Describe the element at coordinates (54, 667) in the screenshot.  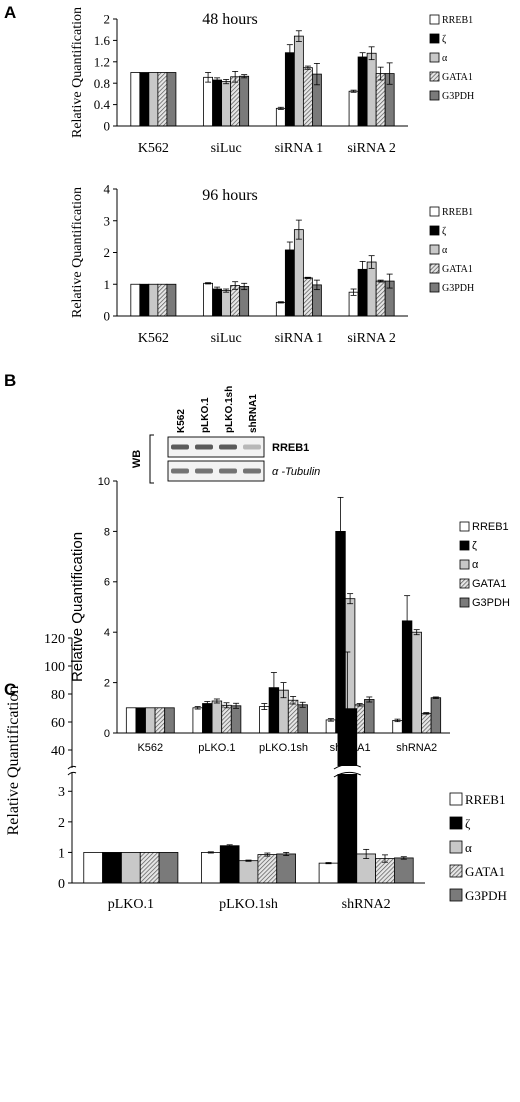
I see `y-tick-label: 100` at that location.